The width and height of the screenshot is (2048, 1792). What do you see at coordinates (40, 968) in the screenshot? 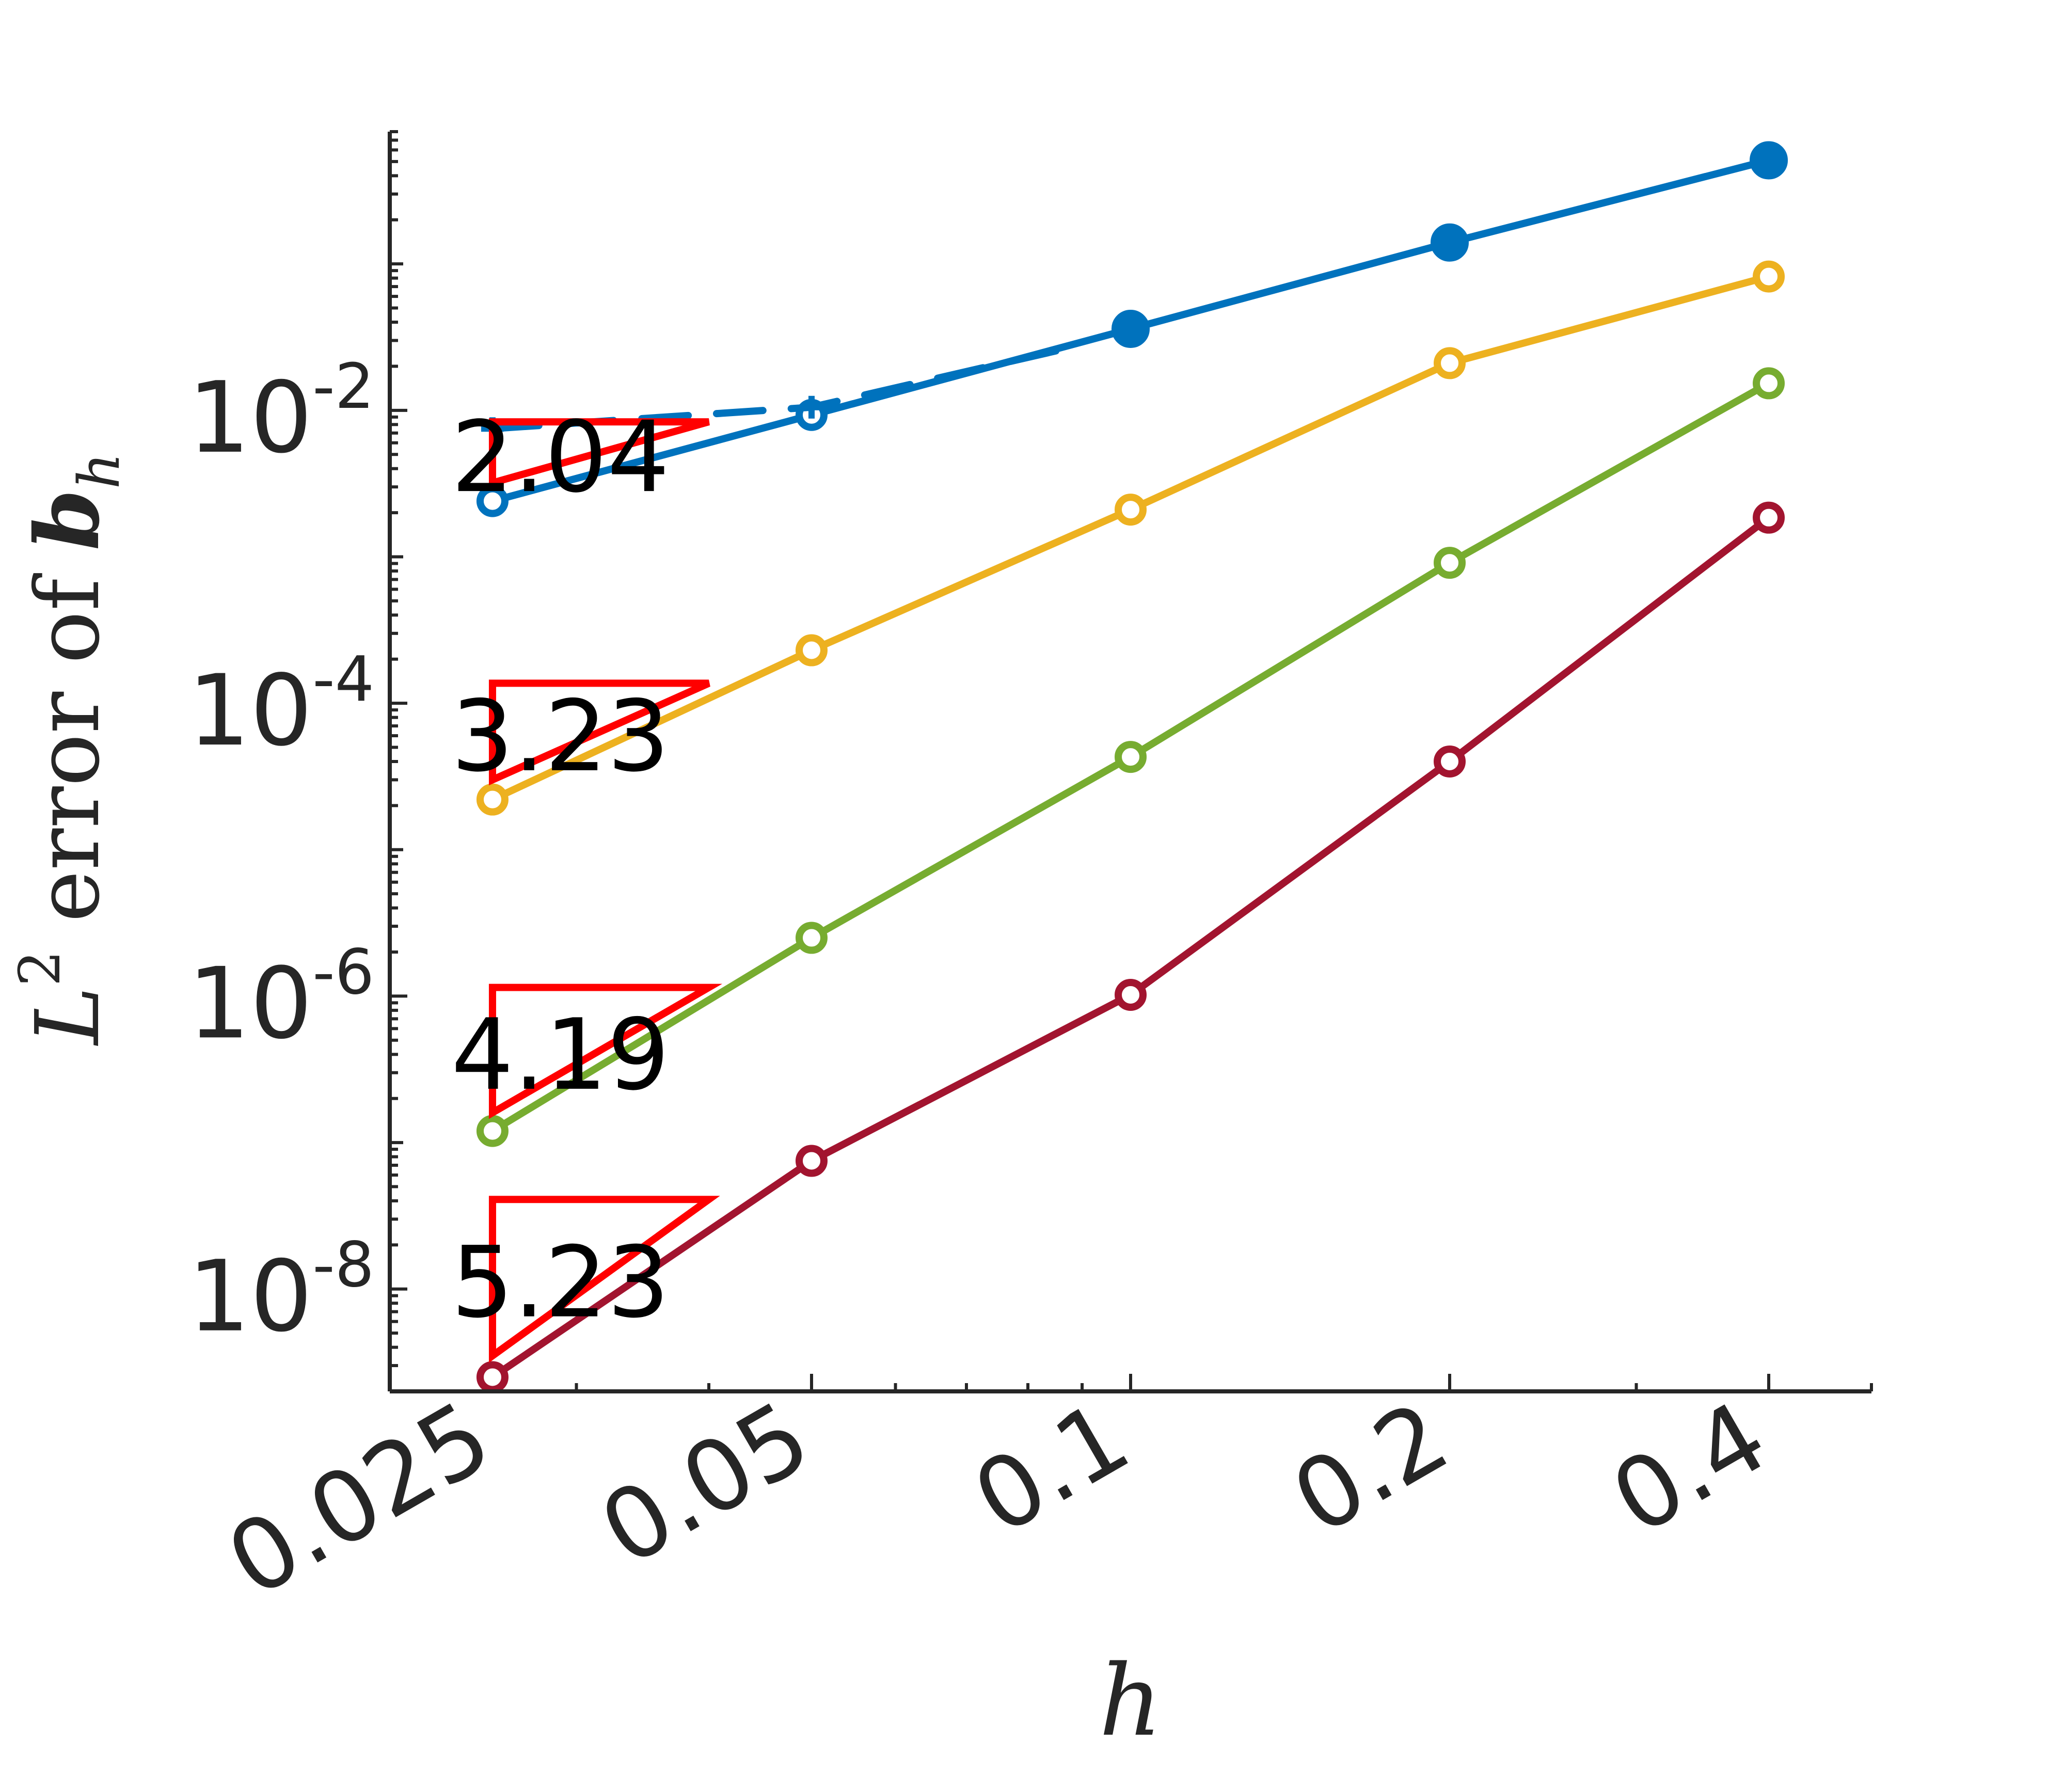
I see `y-axis-label-sup: 2` at bounding box center [40, 968].